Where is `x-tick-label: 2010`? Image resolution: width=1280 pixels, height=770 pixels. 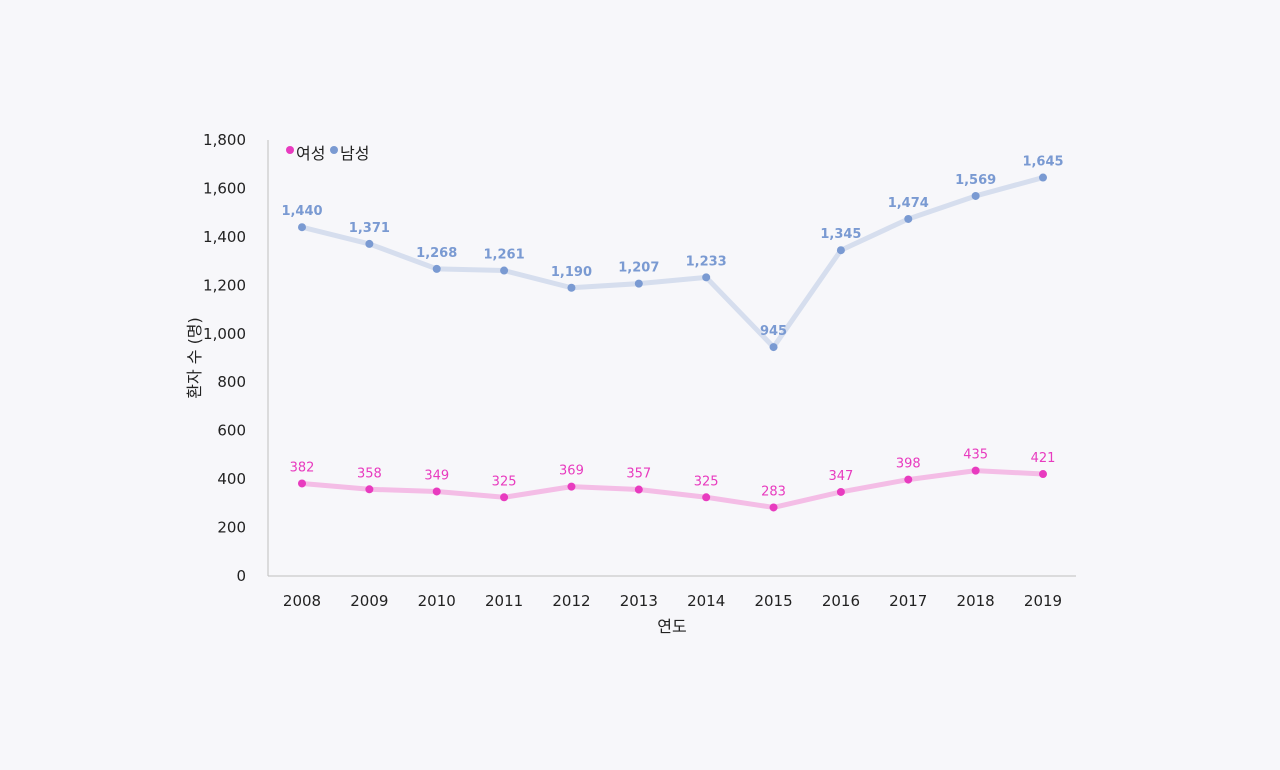 x-tick-label: 2010 is located at coordinates (437, 601).